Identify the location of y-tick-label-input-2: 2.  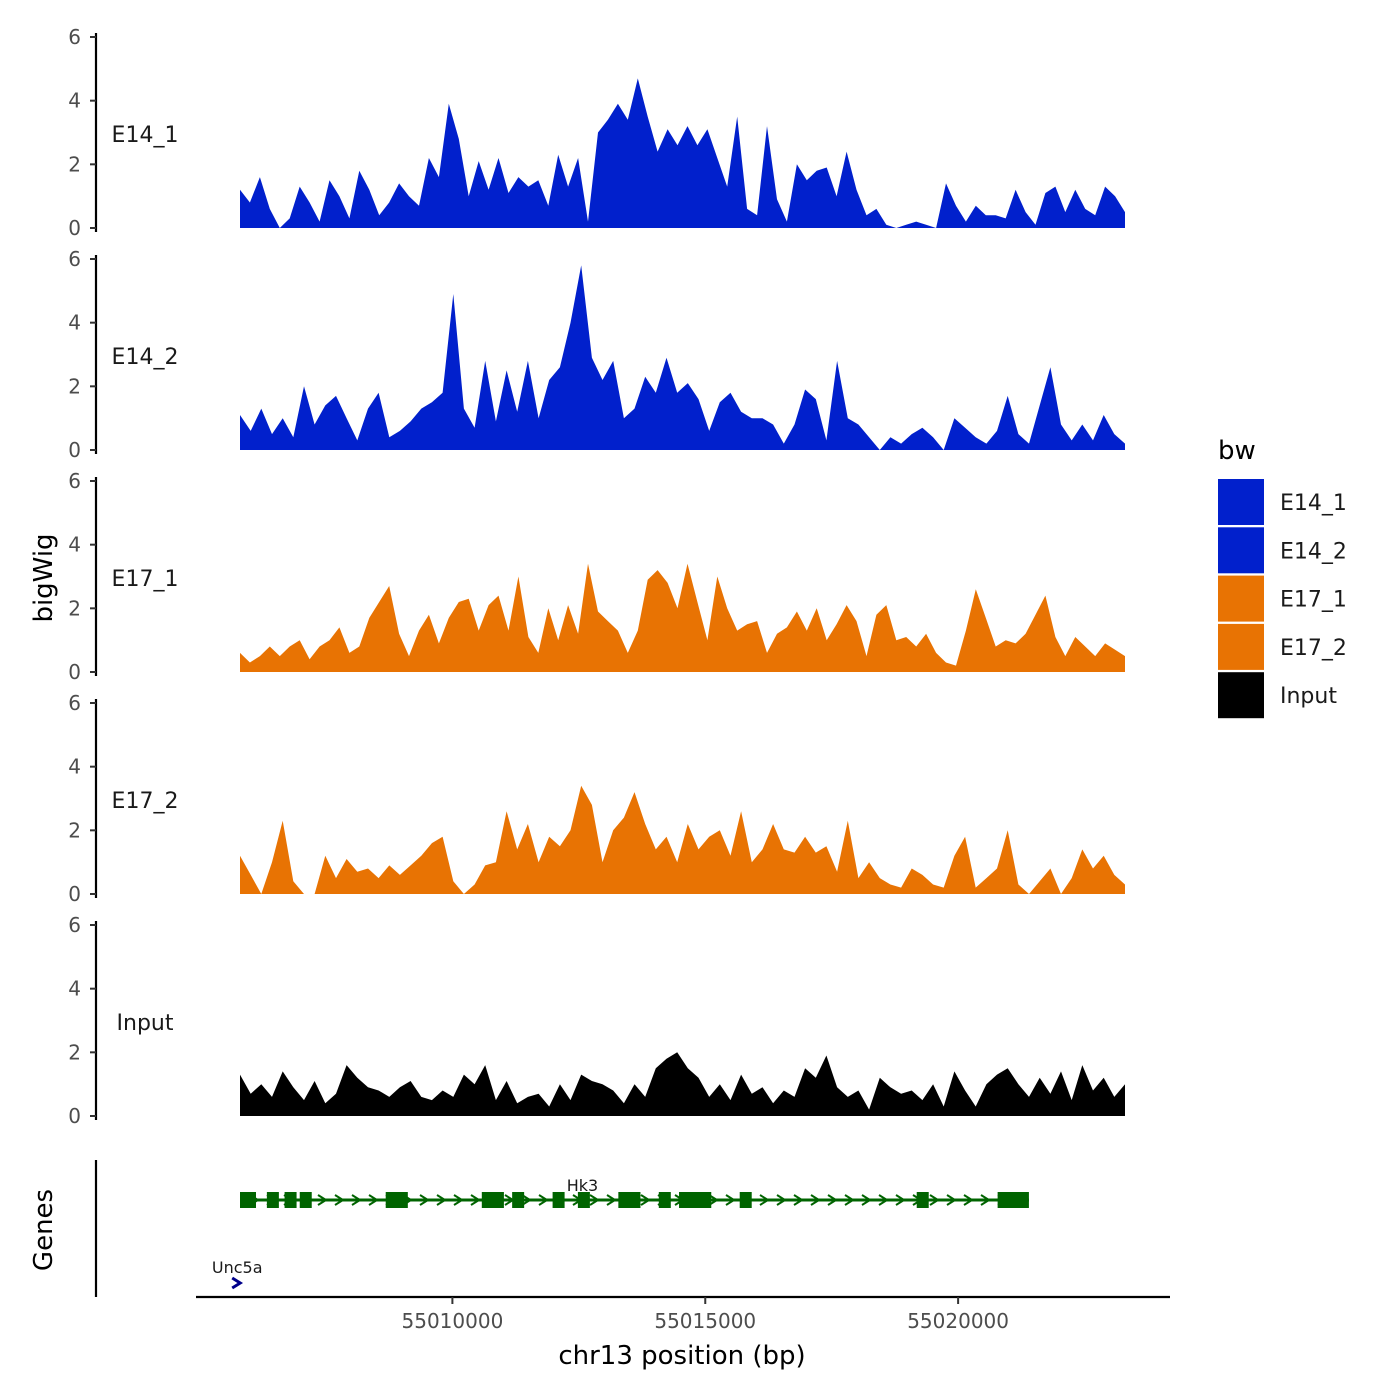
(74, 1052).